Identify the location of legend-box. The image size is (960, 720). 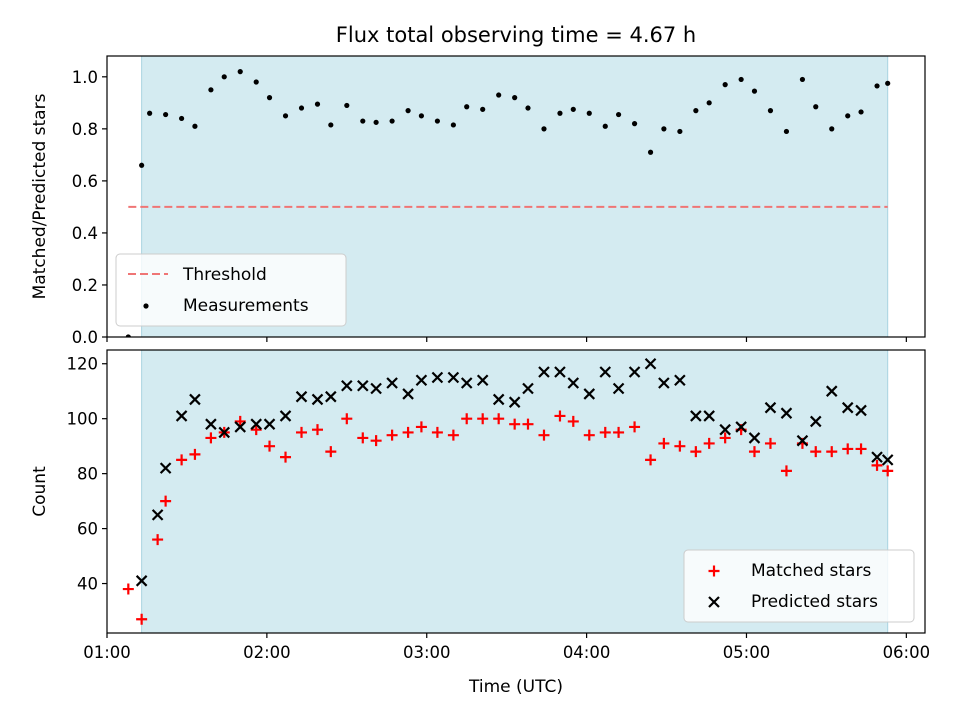
(799, 586).